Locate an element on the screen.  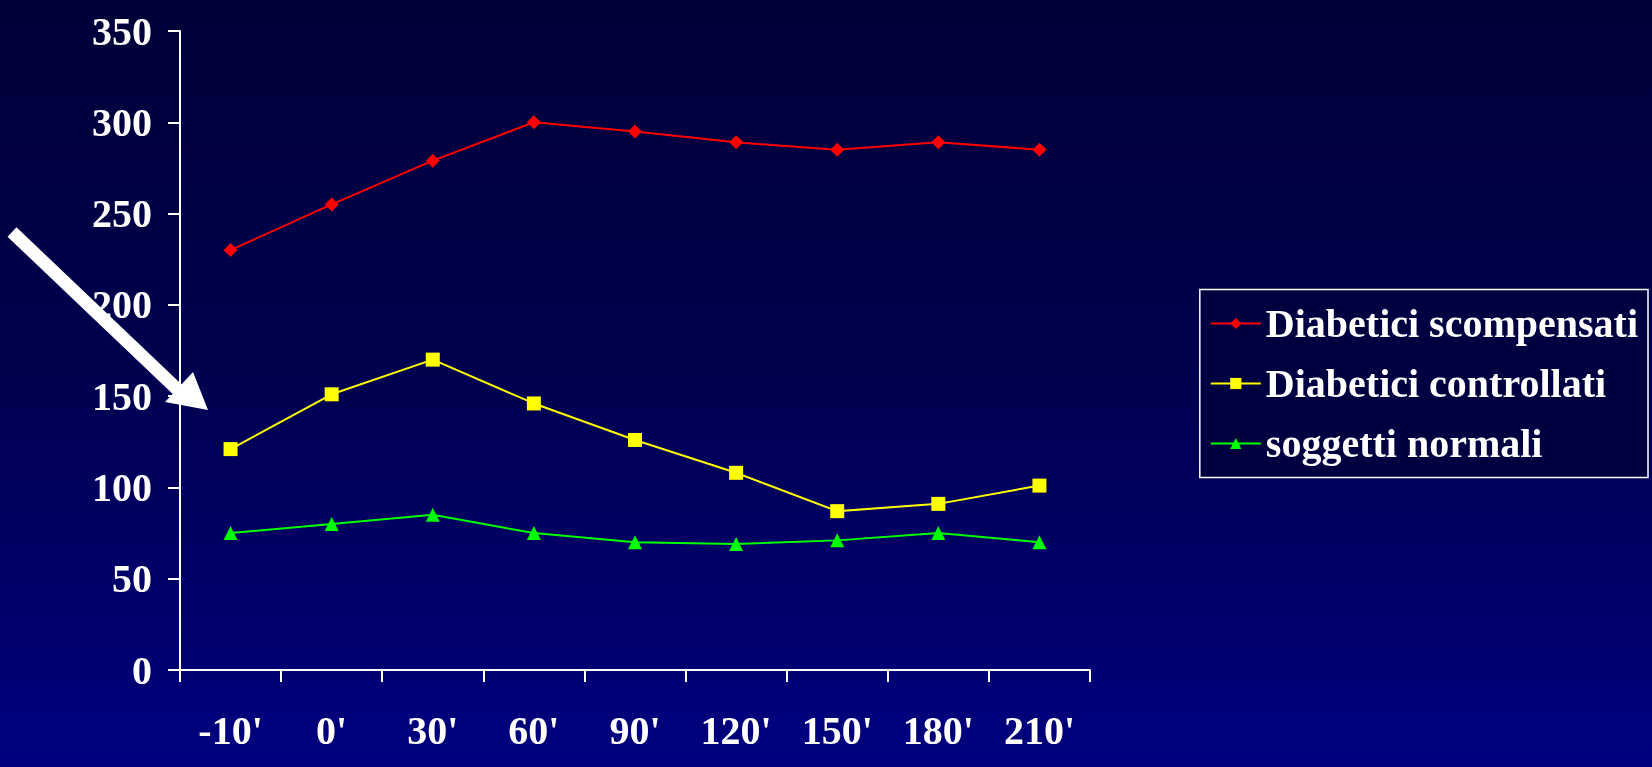
y-tick-label: 100 is located at coordinates (122, 487).